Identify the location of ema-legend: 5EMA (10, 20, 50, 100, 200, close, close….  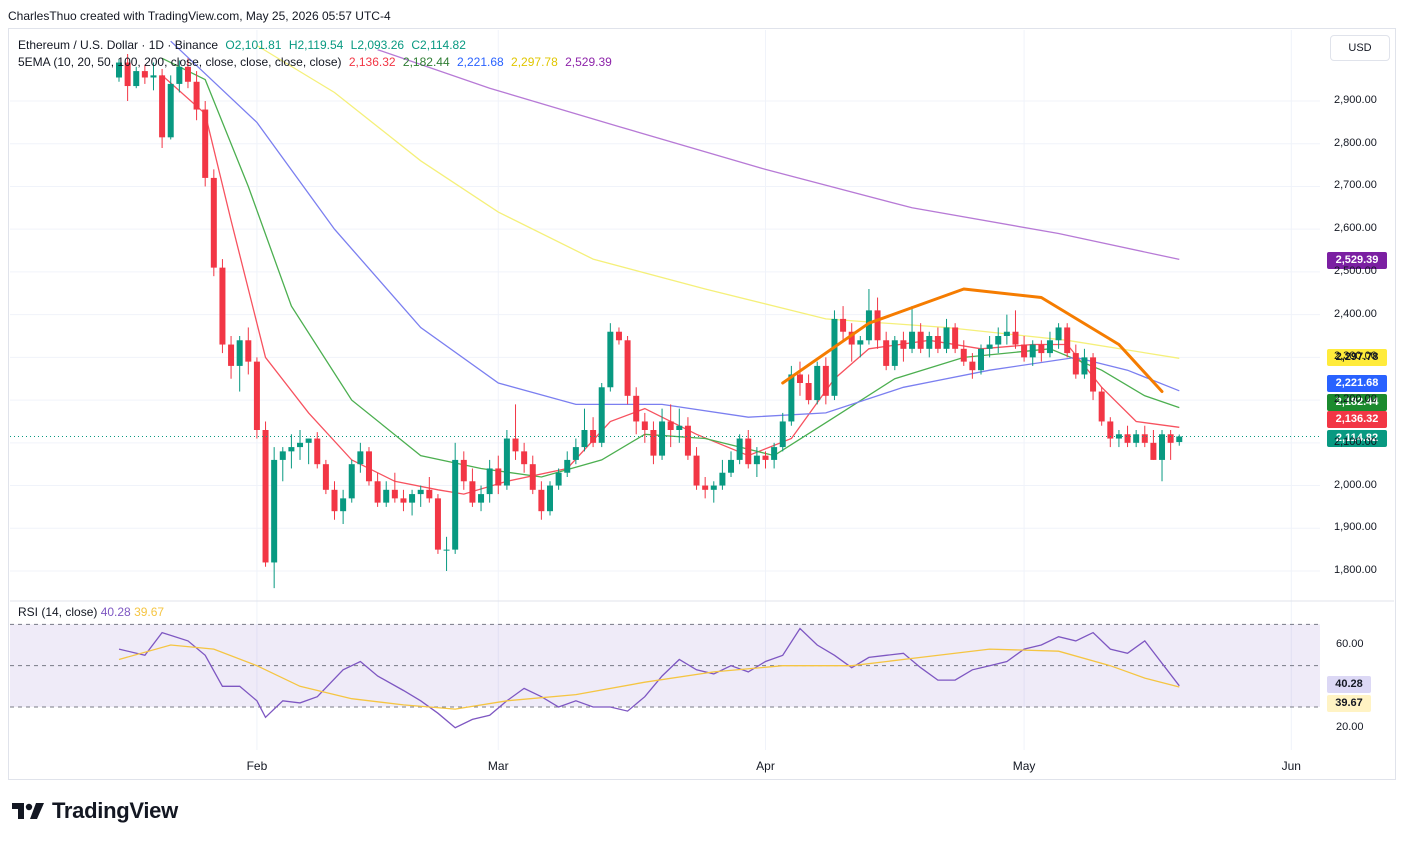
(317, 62).